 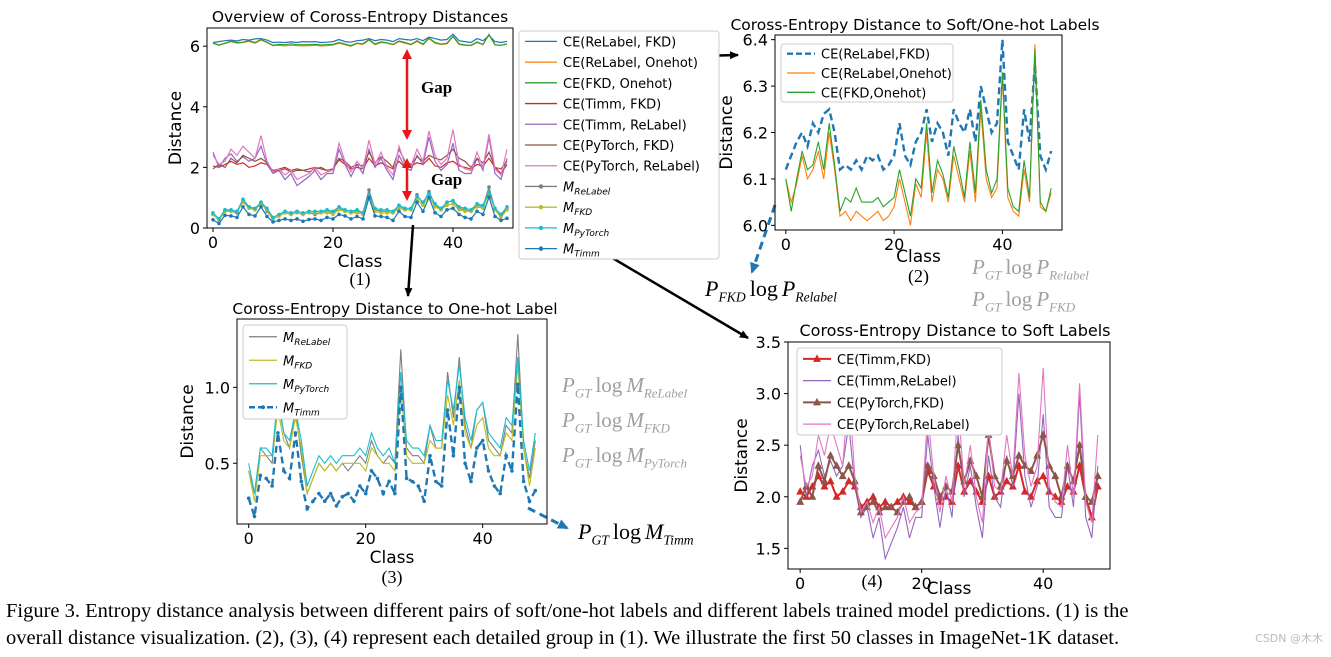 I want to click on y-tick-label-p4-0: 1.5, so click(x=768, y=548).